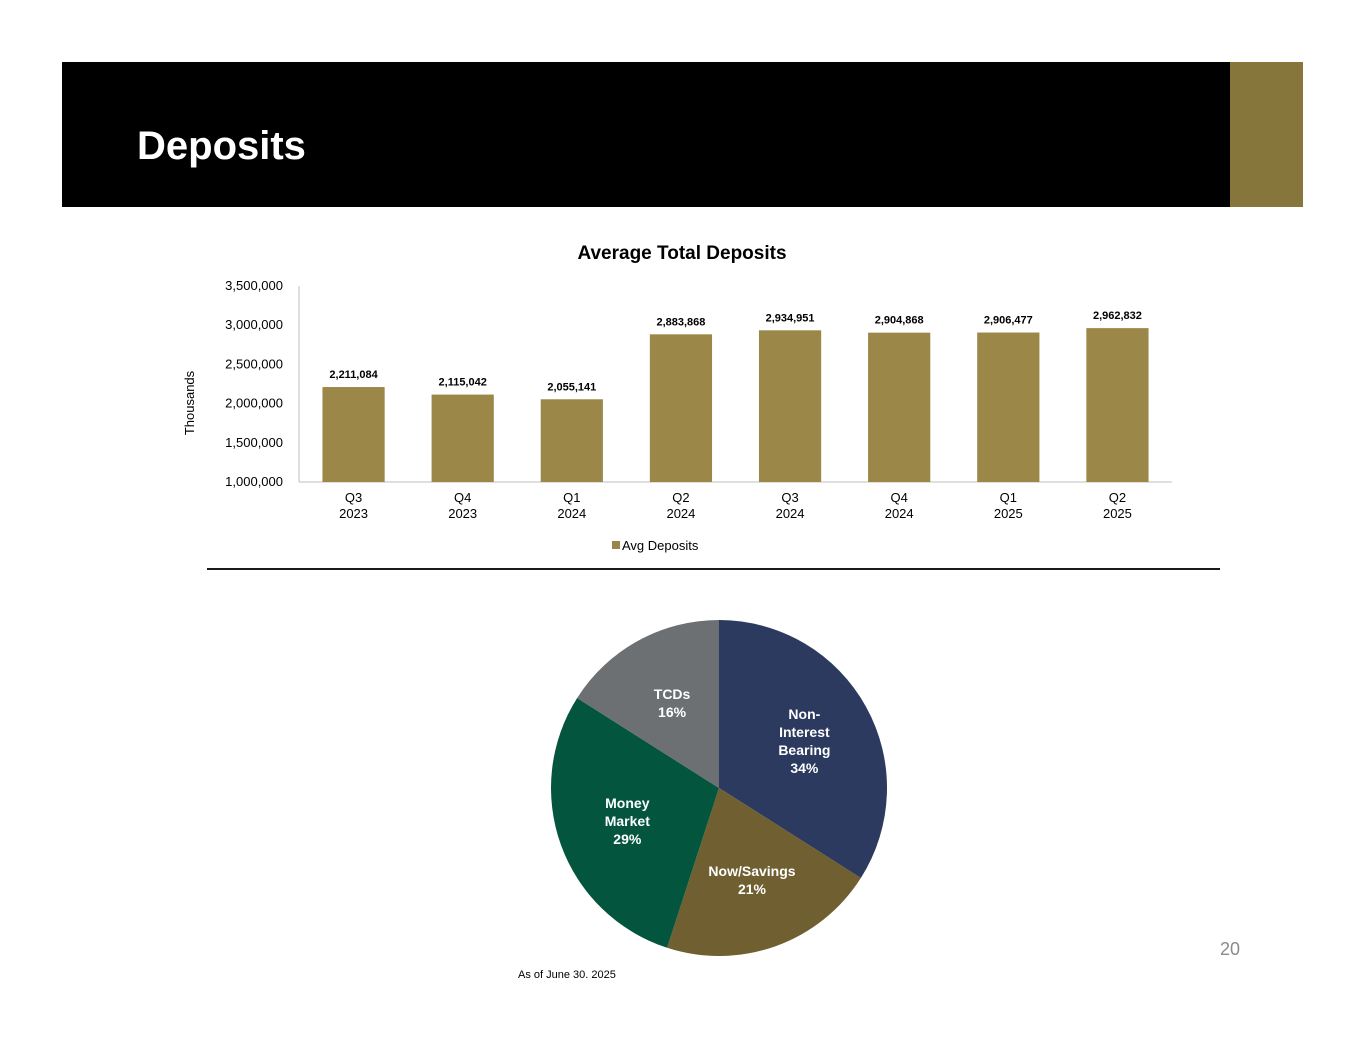 The height and width of the screenshot is (1055, 1365). Describe the element at coordinates (567, 975) in the screenshot. I see `footnote: As of June 30. 2025` at that location.